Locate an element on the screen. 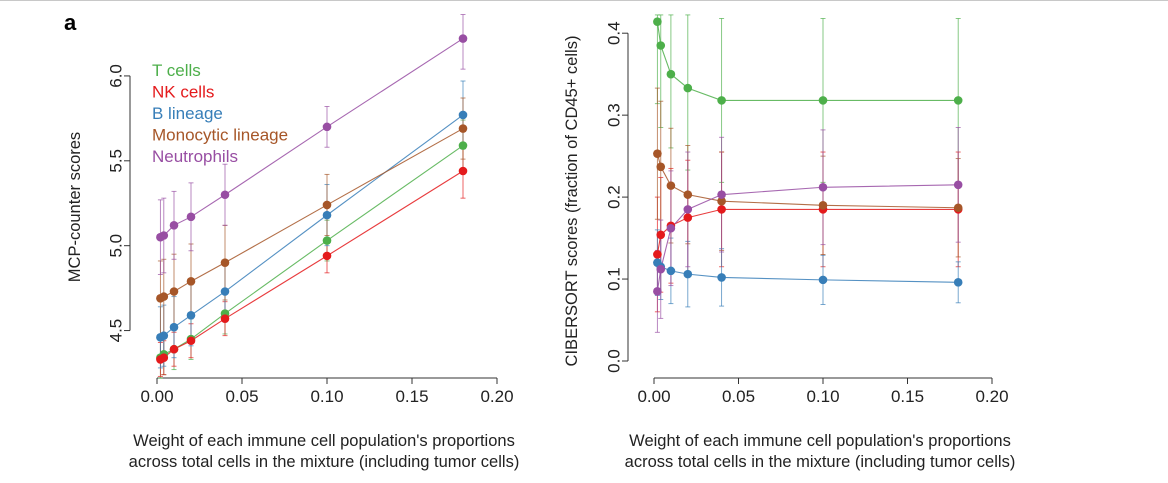  y-tick-label: 5.0 is located at coordinates (115, 246).